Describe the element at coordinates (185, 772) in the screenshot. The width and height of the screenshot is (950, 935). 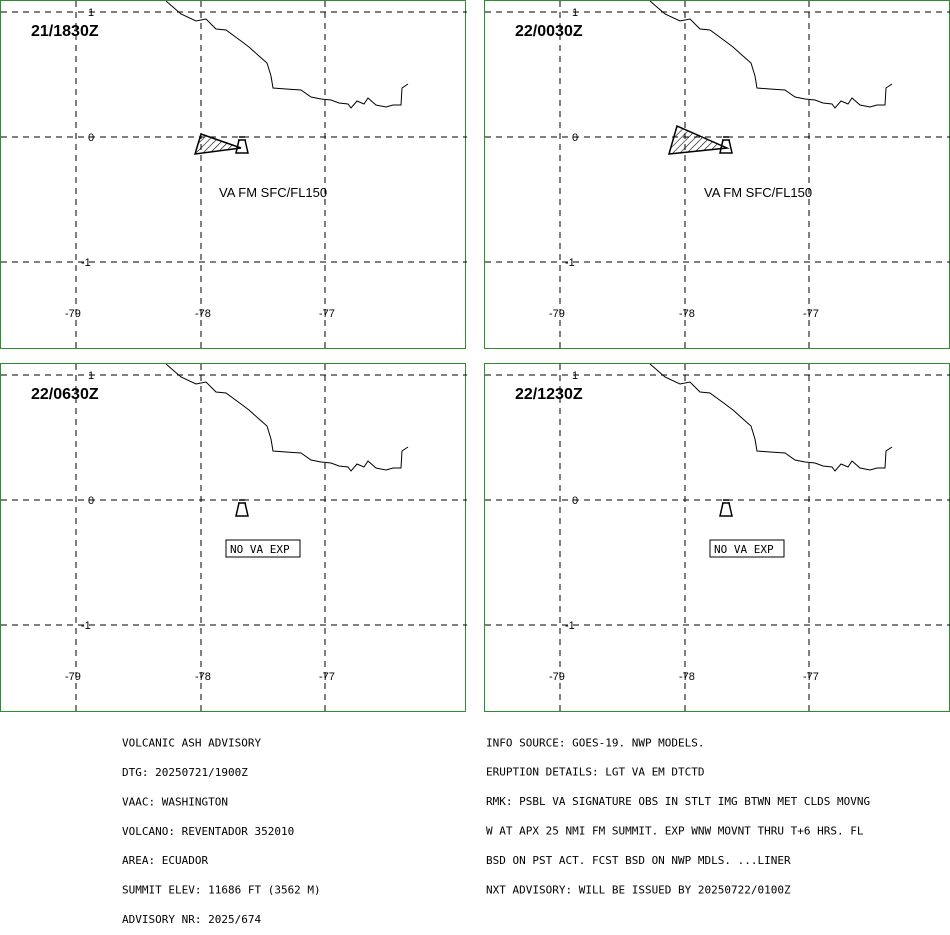
I see `advisory-dtg: DTG: 20250721/1900Z` at that location.